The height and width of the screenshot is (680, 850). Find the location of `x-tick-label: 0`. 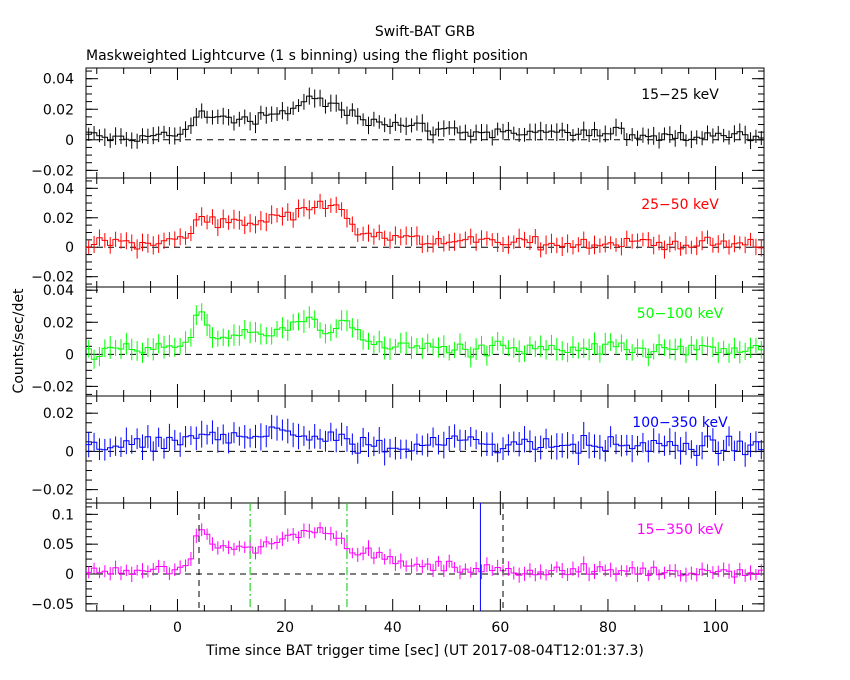

x-tick-label: 0 is located at coordinates (177, 628).